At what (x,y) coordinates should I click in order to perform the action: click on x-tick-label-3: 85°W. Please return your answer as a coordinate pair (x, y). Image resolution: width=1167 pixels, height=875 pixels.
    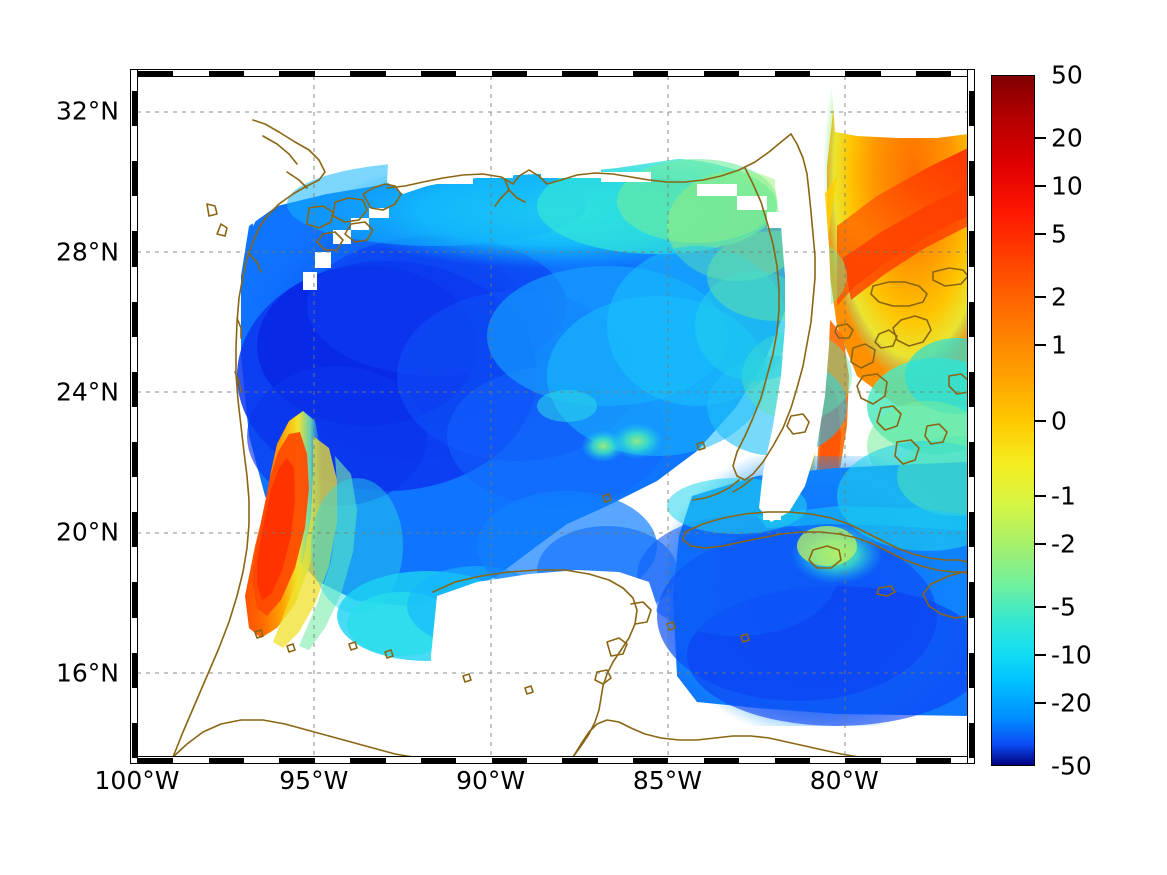
    Looking at the image, I should click on (667, 780).